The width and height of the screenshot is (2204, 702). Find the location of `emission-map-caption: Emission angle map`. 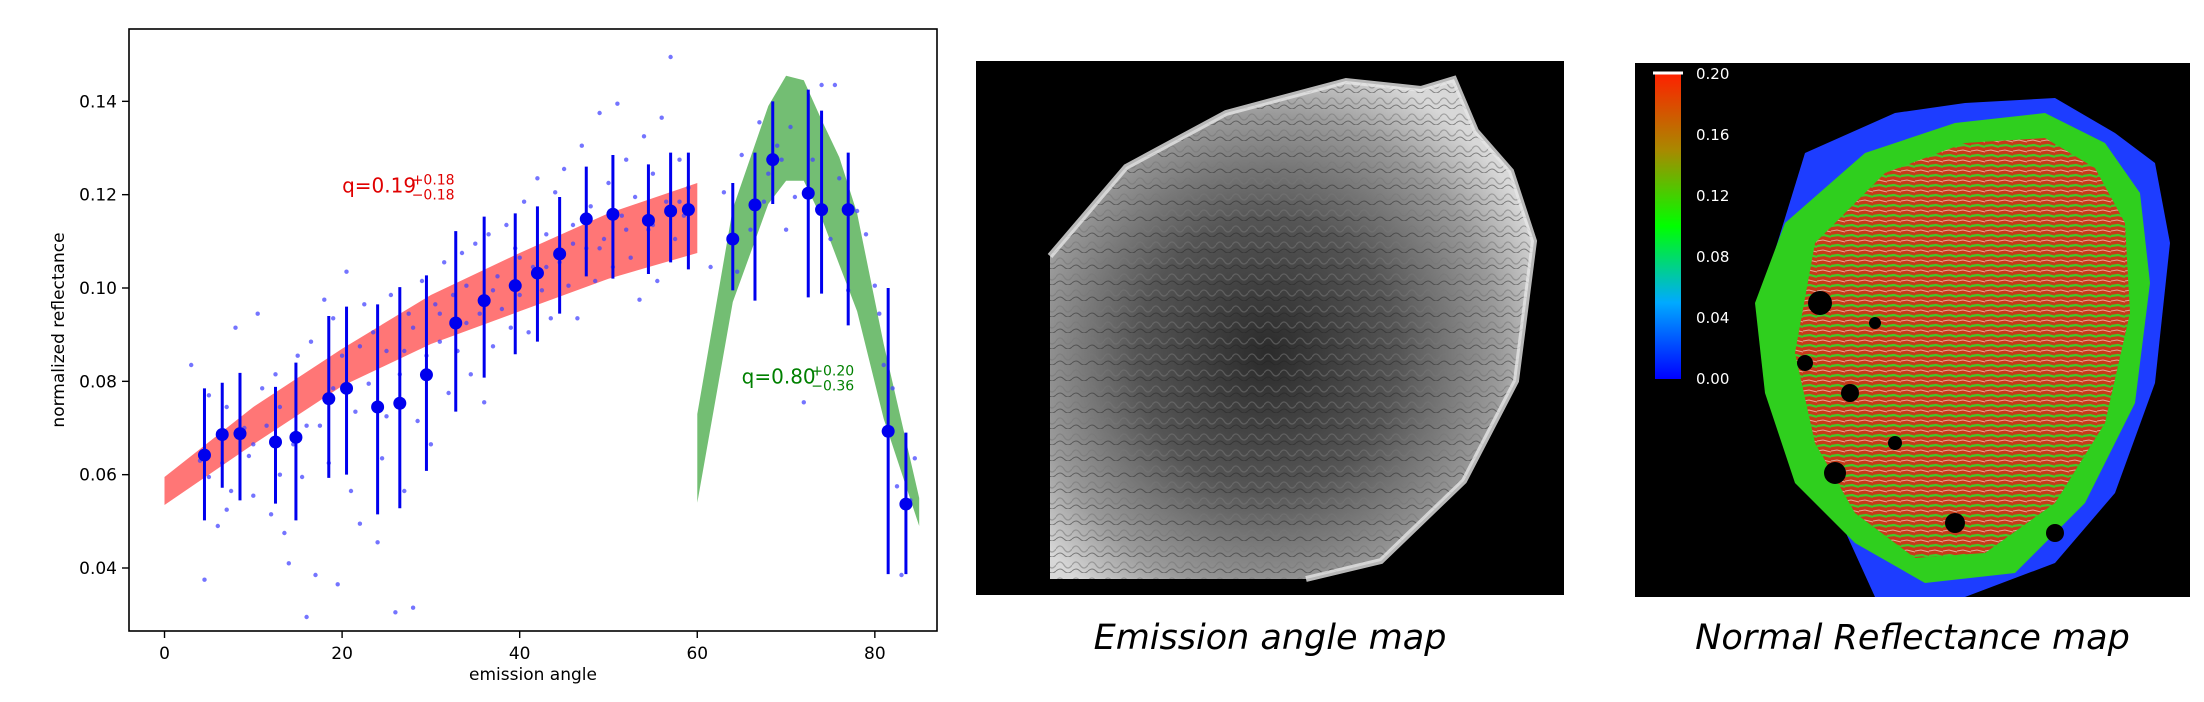

emission-map-caption: Emission angle map is located at coordinates (1270, 638).